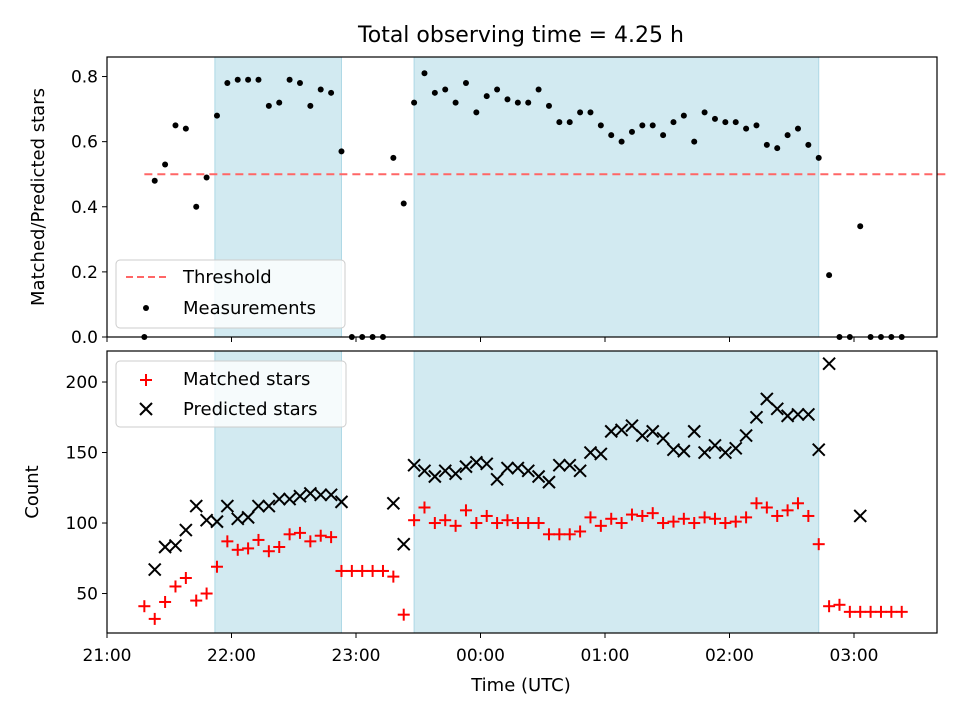  Describe the element at coordinates (227, 277) in the screenshot. I see `legend-threshold-label: Threshold` at that location.